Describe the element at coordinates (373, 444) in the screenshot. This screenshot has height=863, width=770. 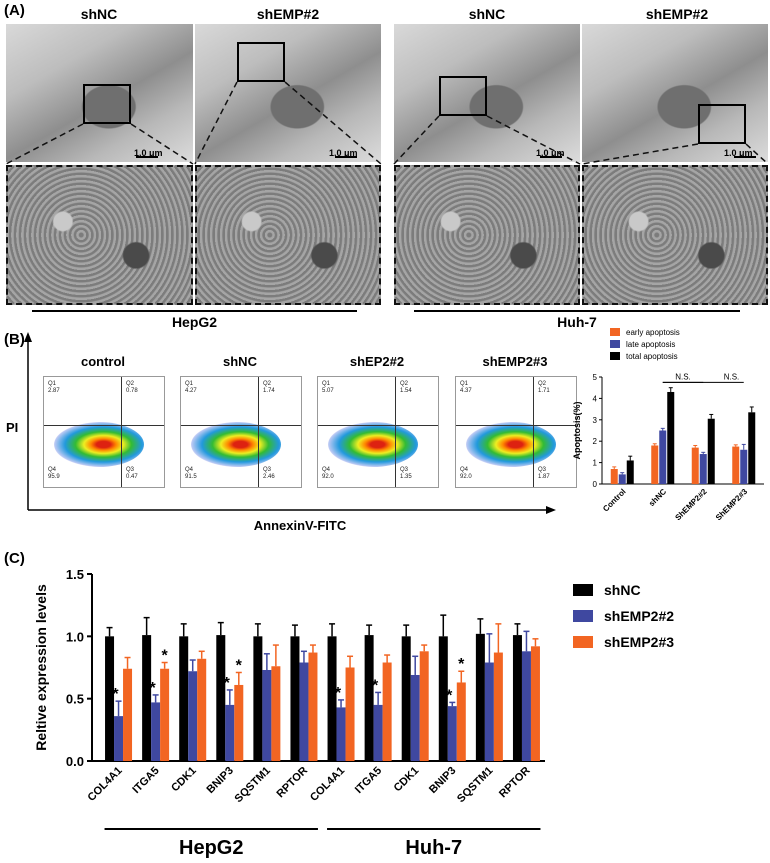
I see `density-cloud` at that location.